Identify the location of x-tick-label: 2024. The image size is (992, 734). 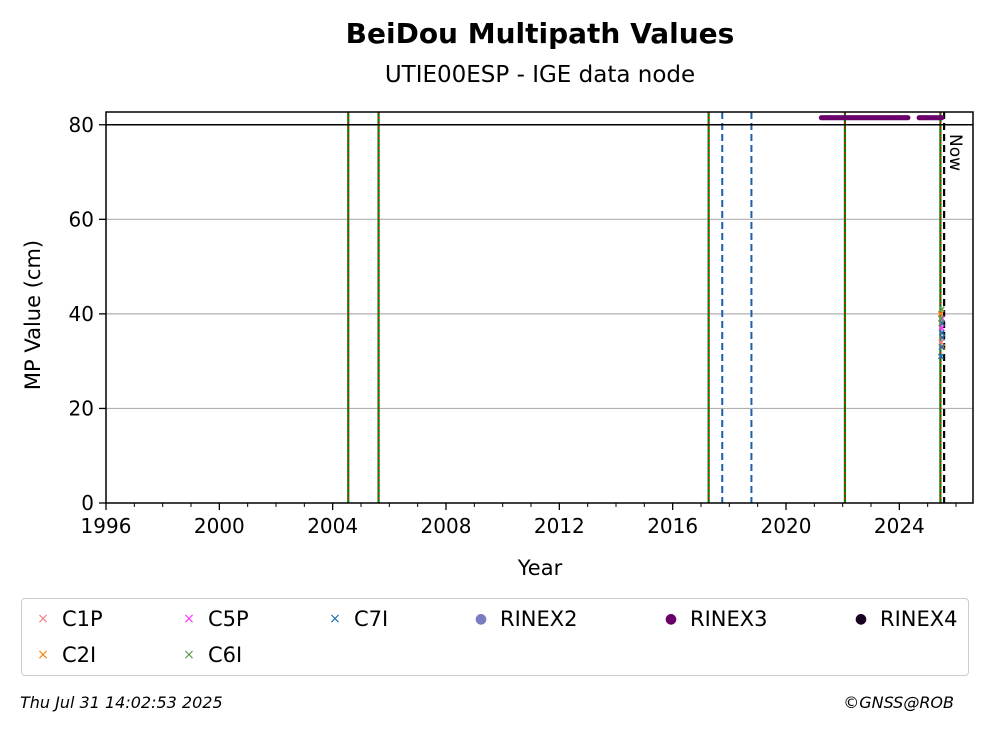
(899, 526).